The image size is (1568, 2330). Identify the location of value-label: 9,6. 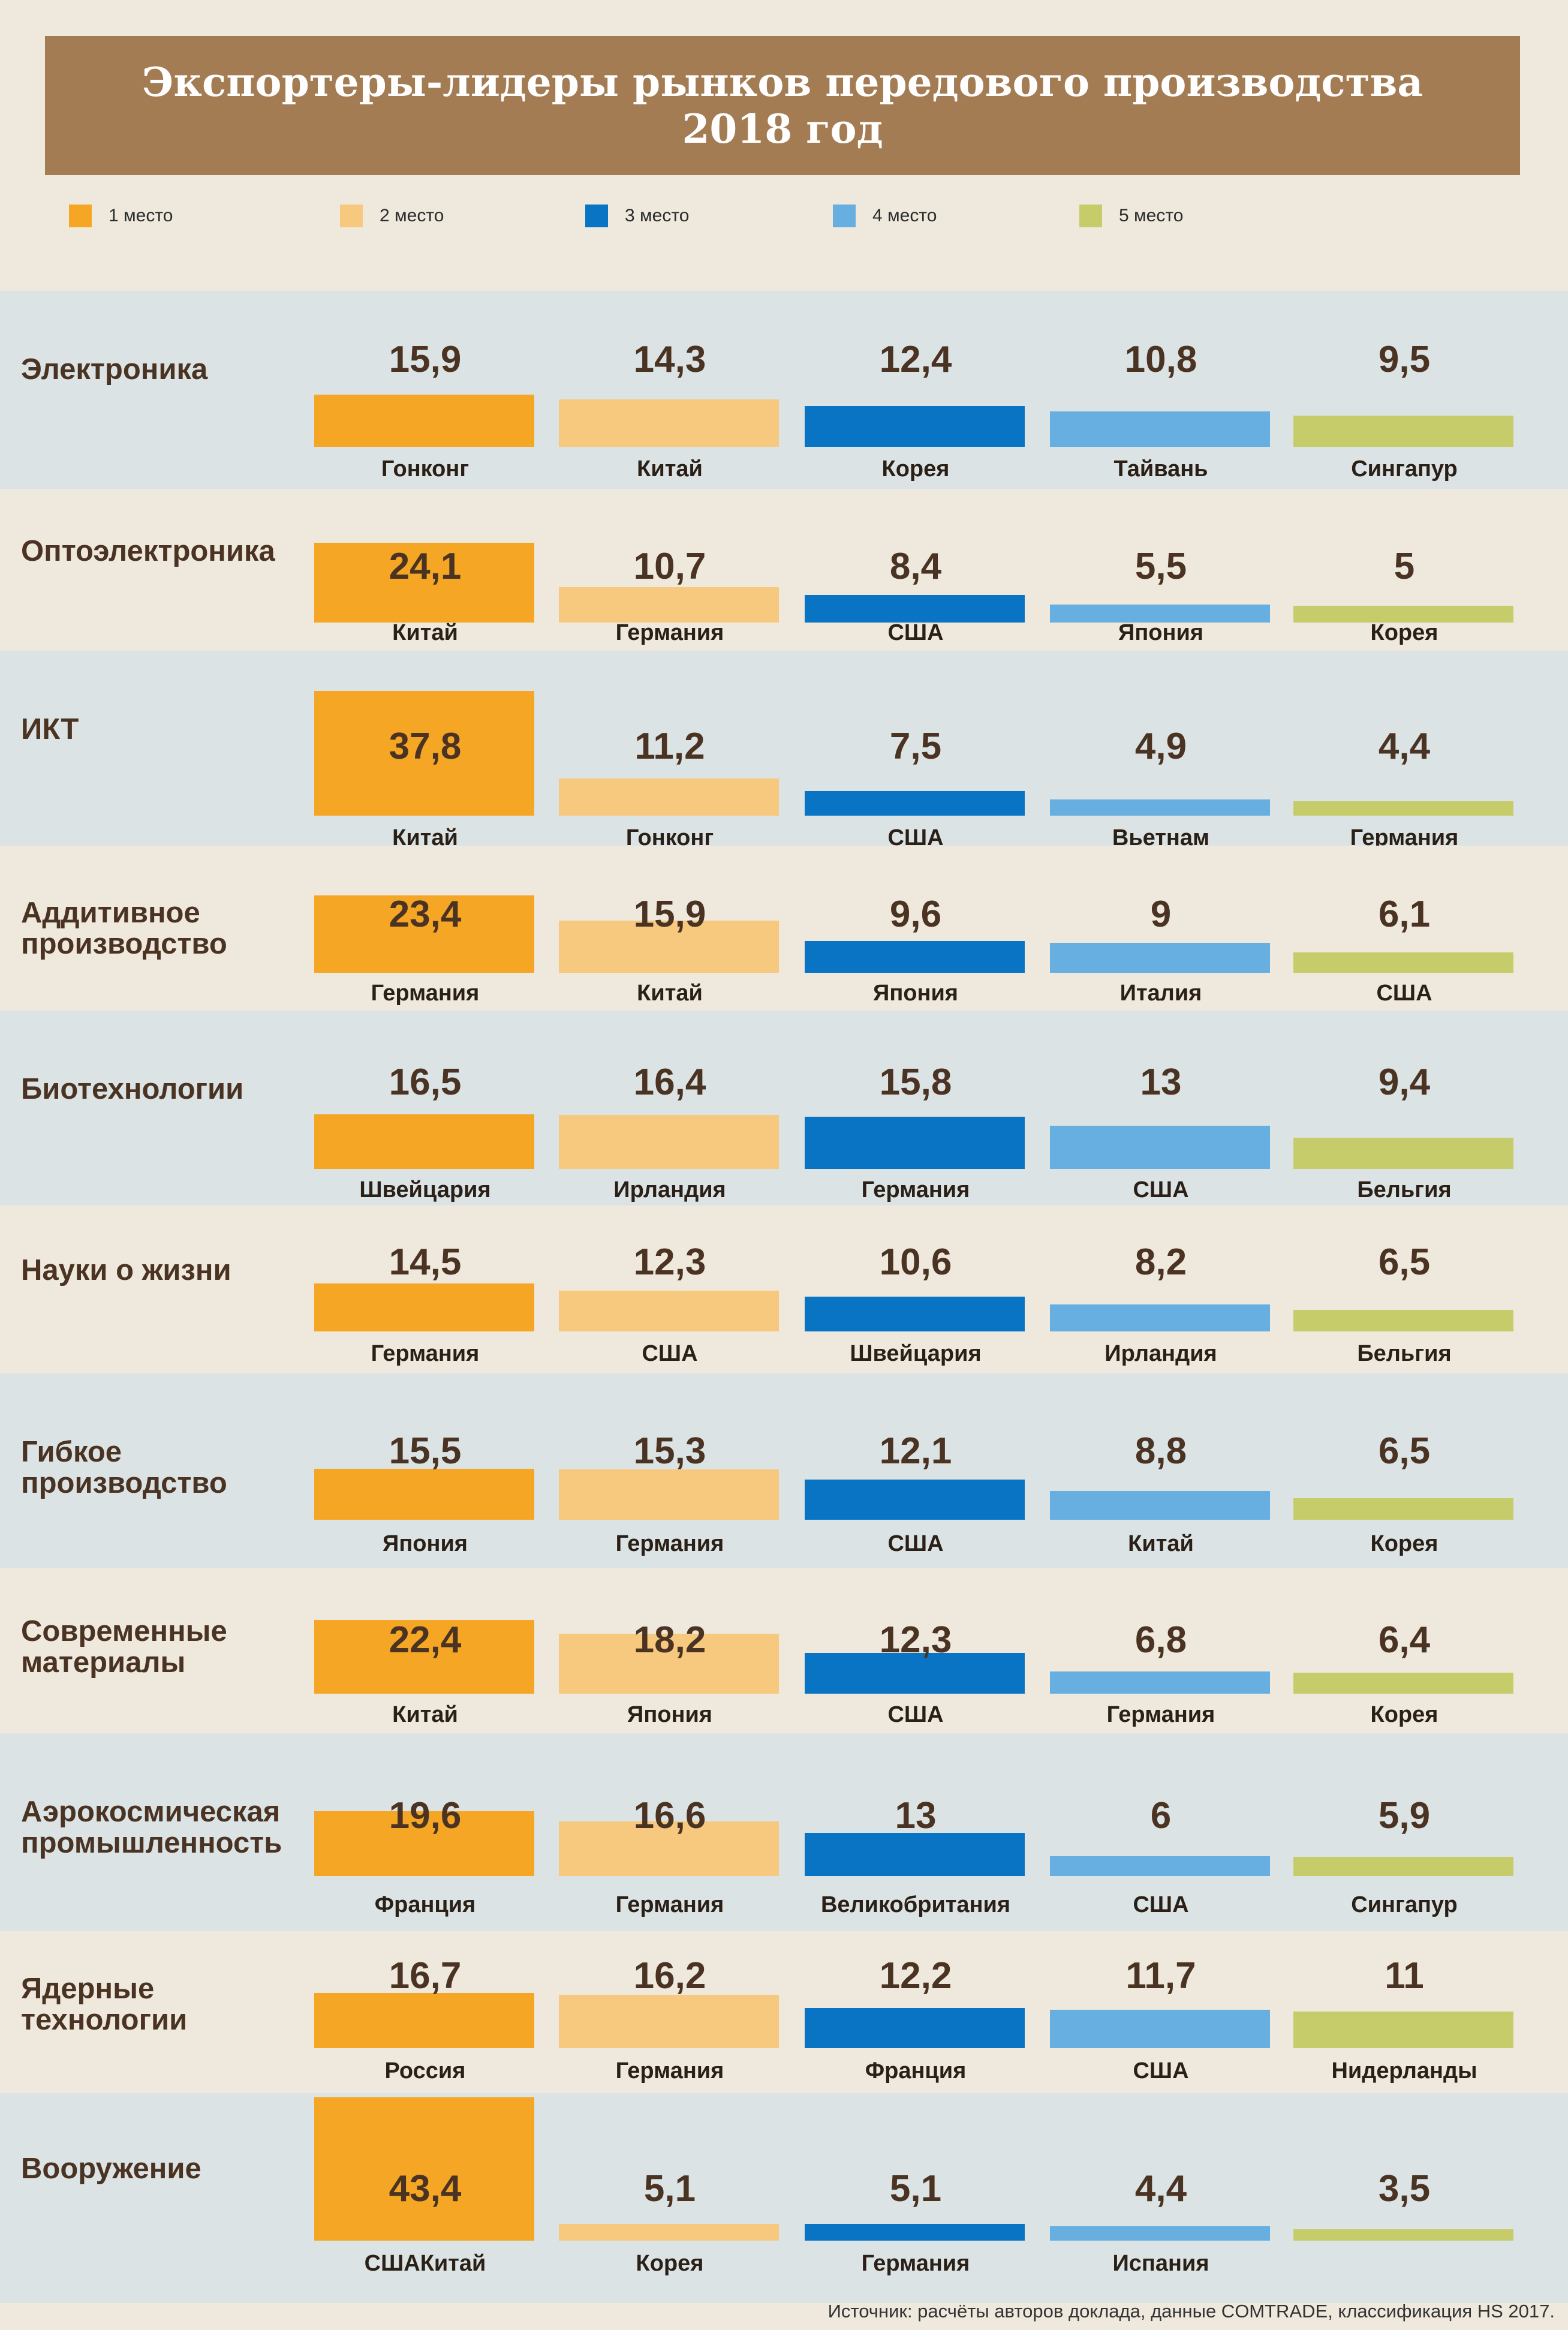
(915, 914).